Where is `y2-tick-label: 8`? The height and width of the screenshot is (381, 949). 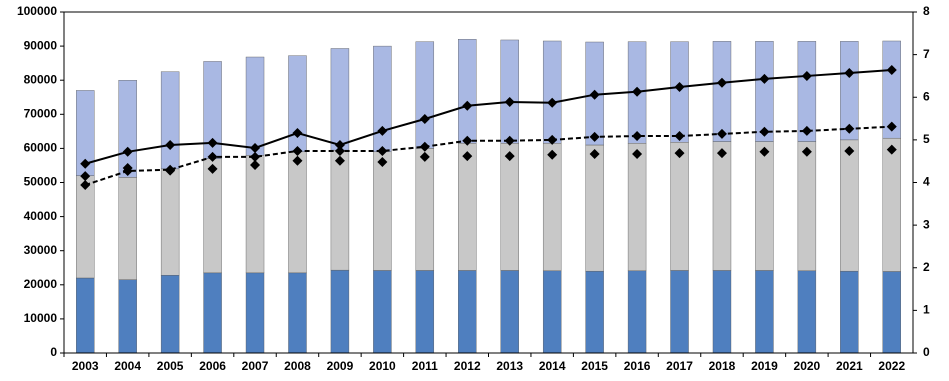
y2-tick-label: 8 is located at coordinates (926, 11).